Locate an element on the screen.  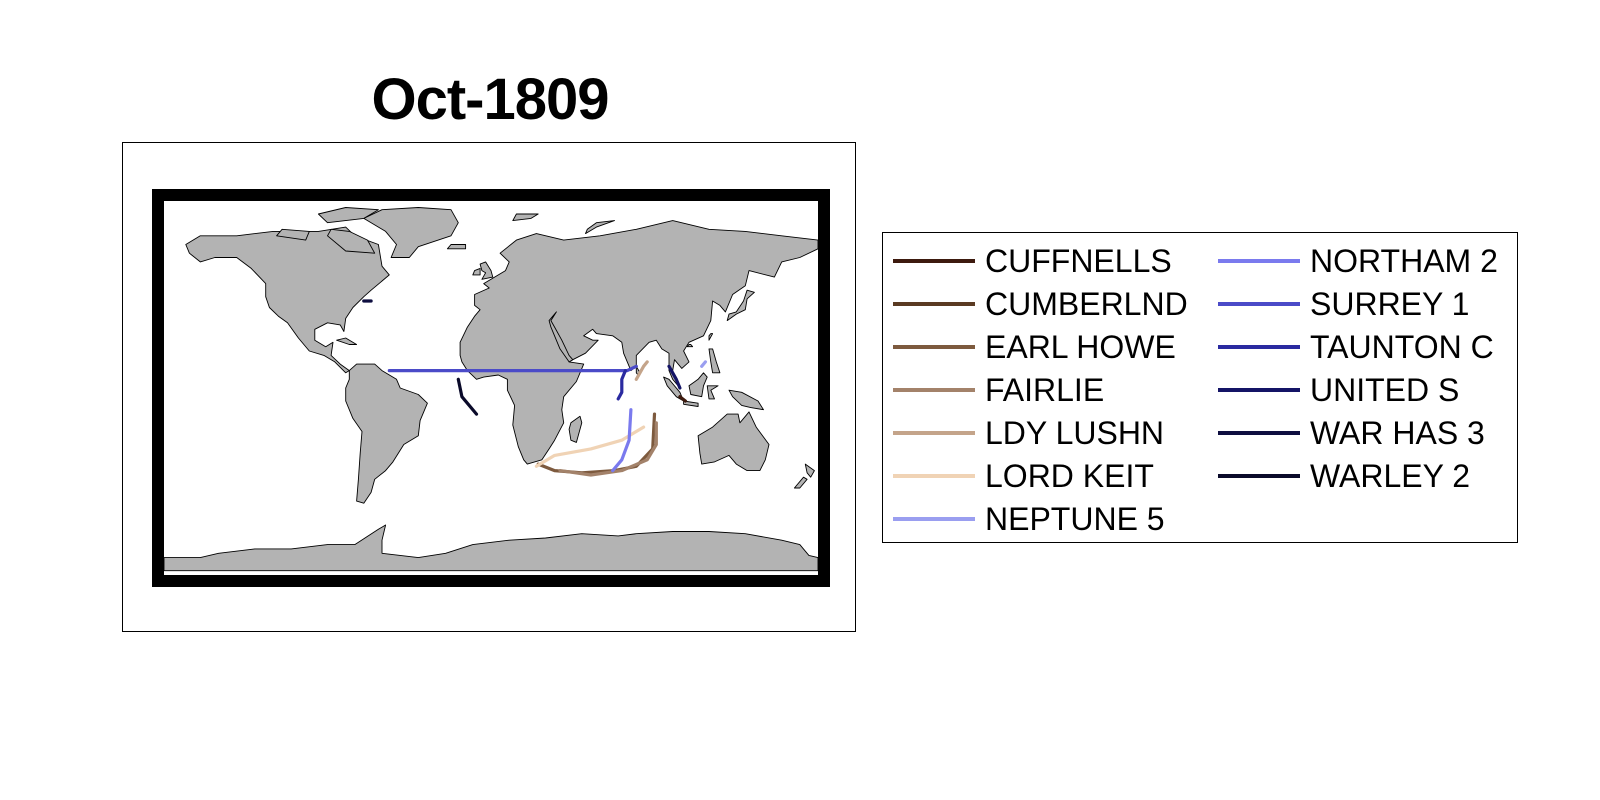
legend-item: LORD KEIT is located at coordinates (1040, 475).